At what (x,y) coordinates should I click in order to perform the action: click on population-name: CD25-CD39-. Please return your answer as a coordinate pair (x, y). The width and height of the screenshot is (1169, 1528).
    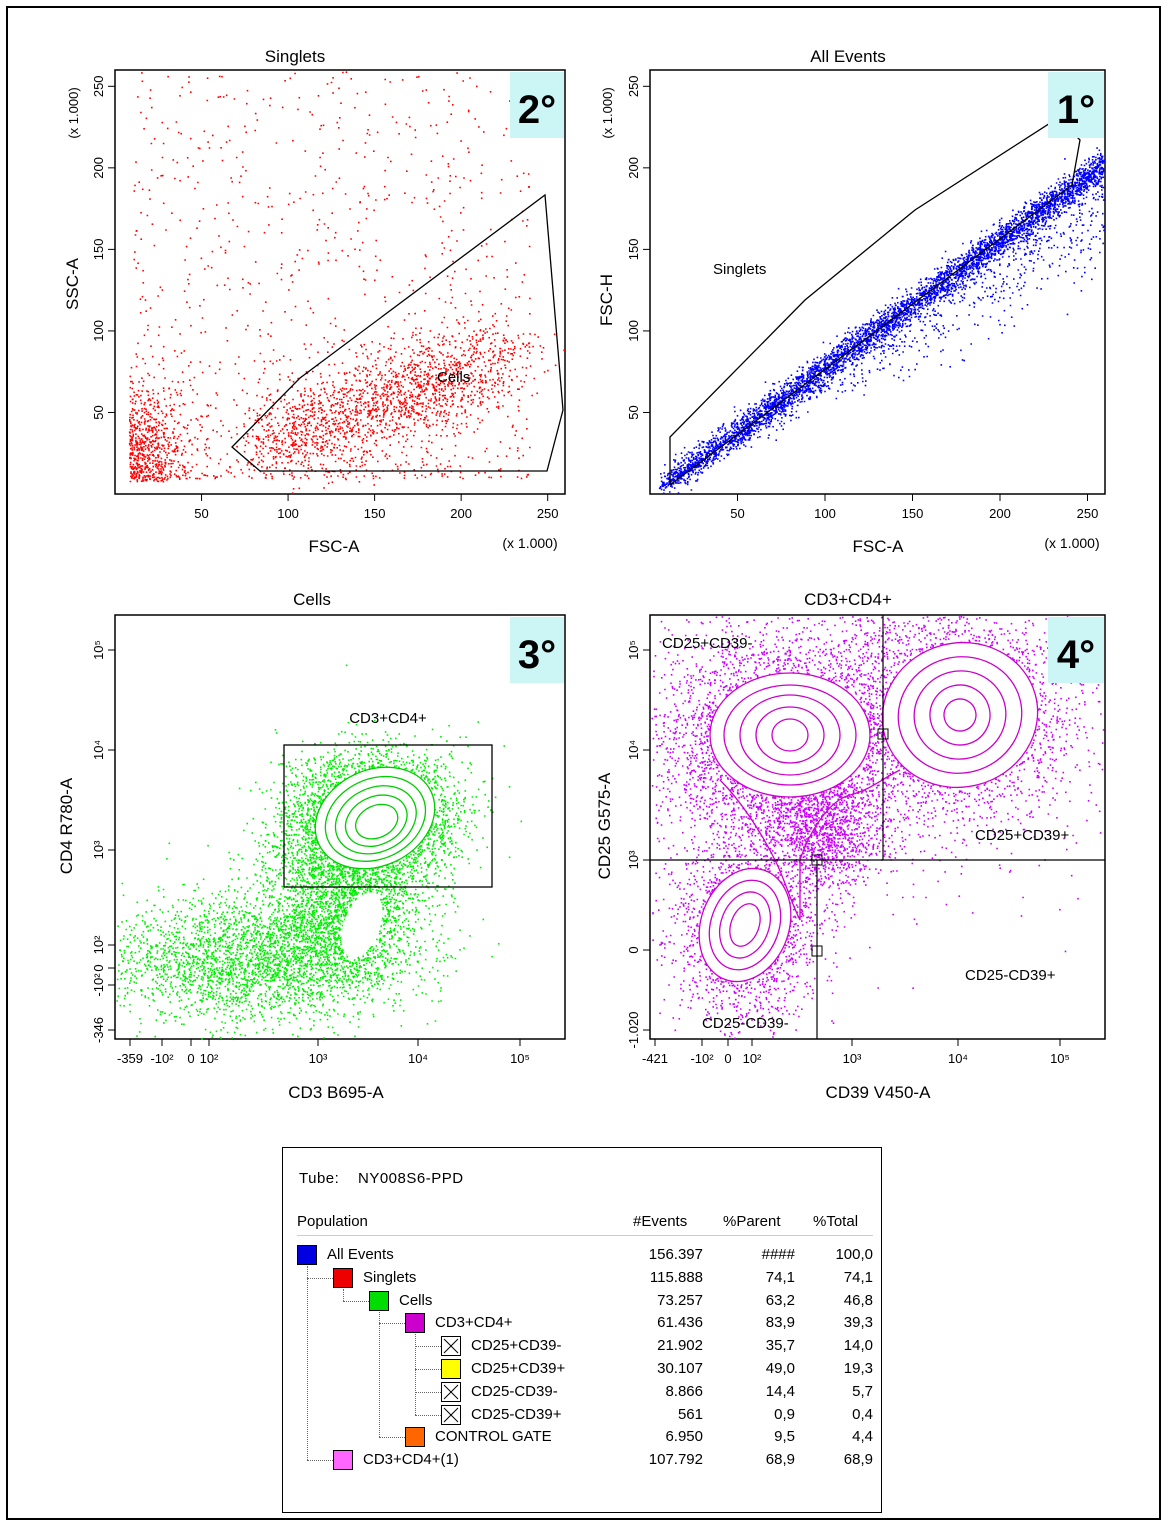
    Looking at the image, I should click on (514, 1391).